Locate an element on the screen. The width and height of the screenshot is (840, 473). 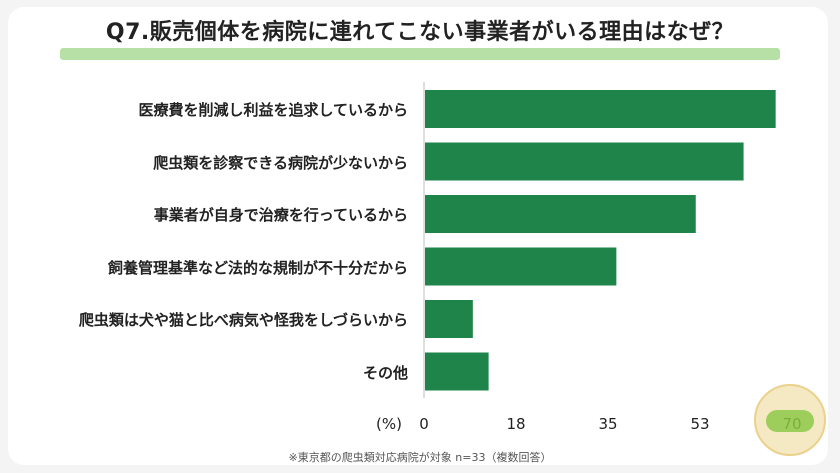
footnote: ※東京都の爬虫類対応病院が対象 n=33（複数回答） is located at coordinates (420, 457).